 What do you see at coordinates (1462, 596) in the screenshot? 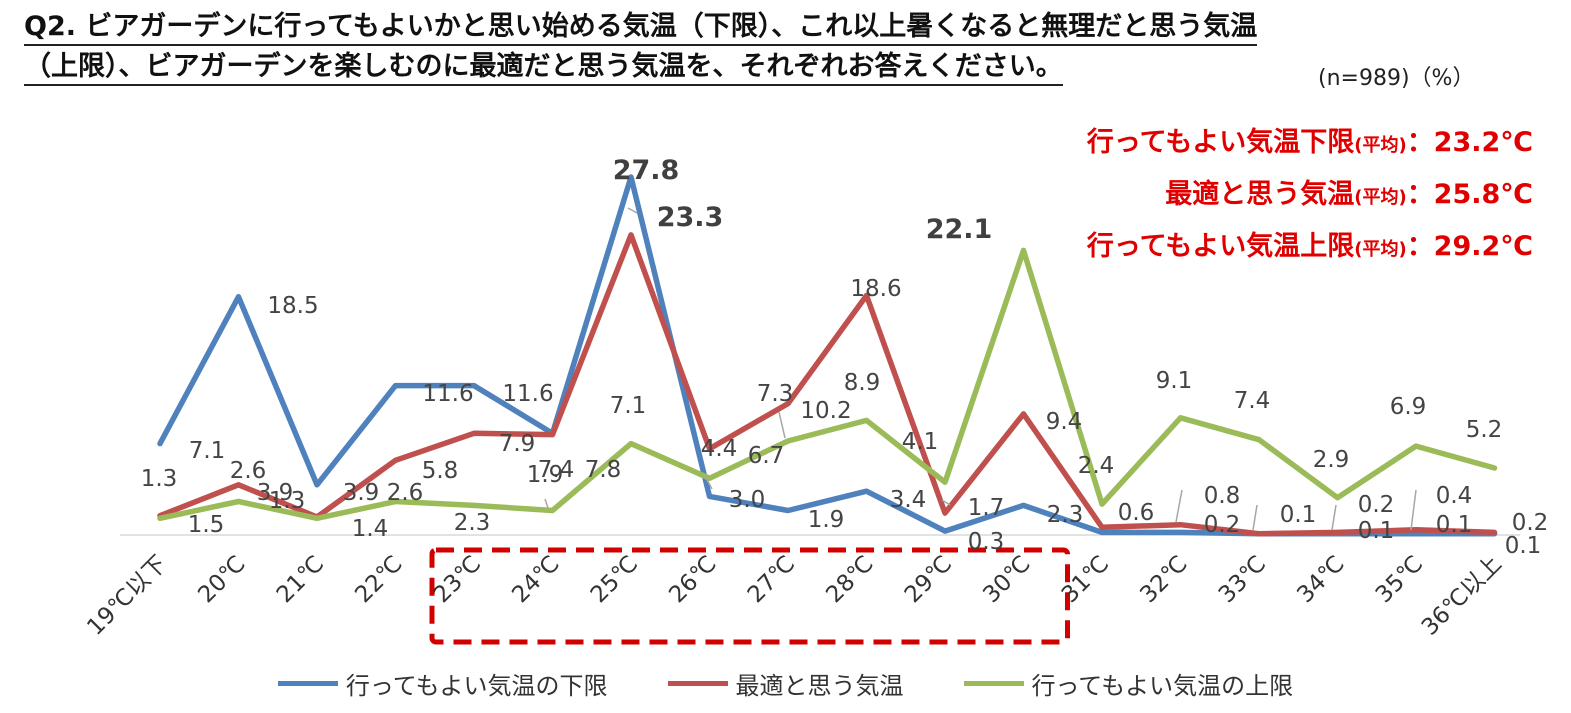
I see `x-tick-label: 36℃以上` at bounding box center [1462, 596].